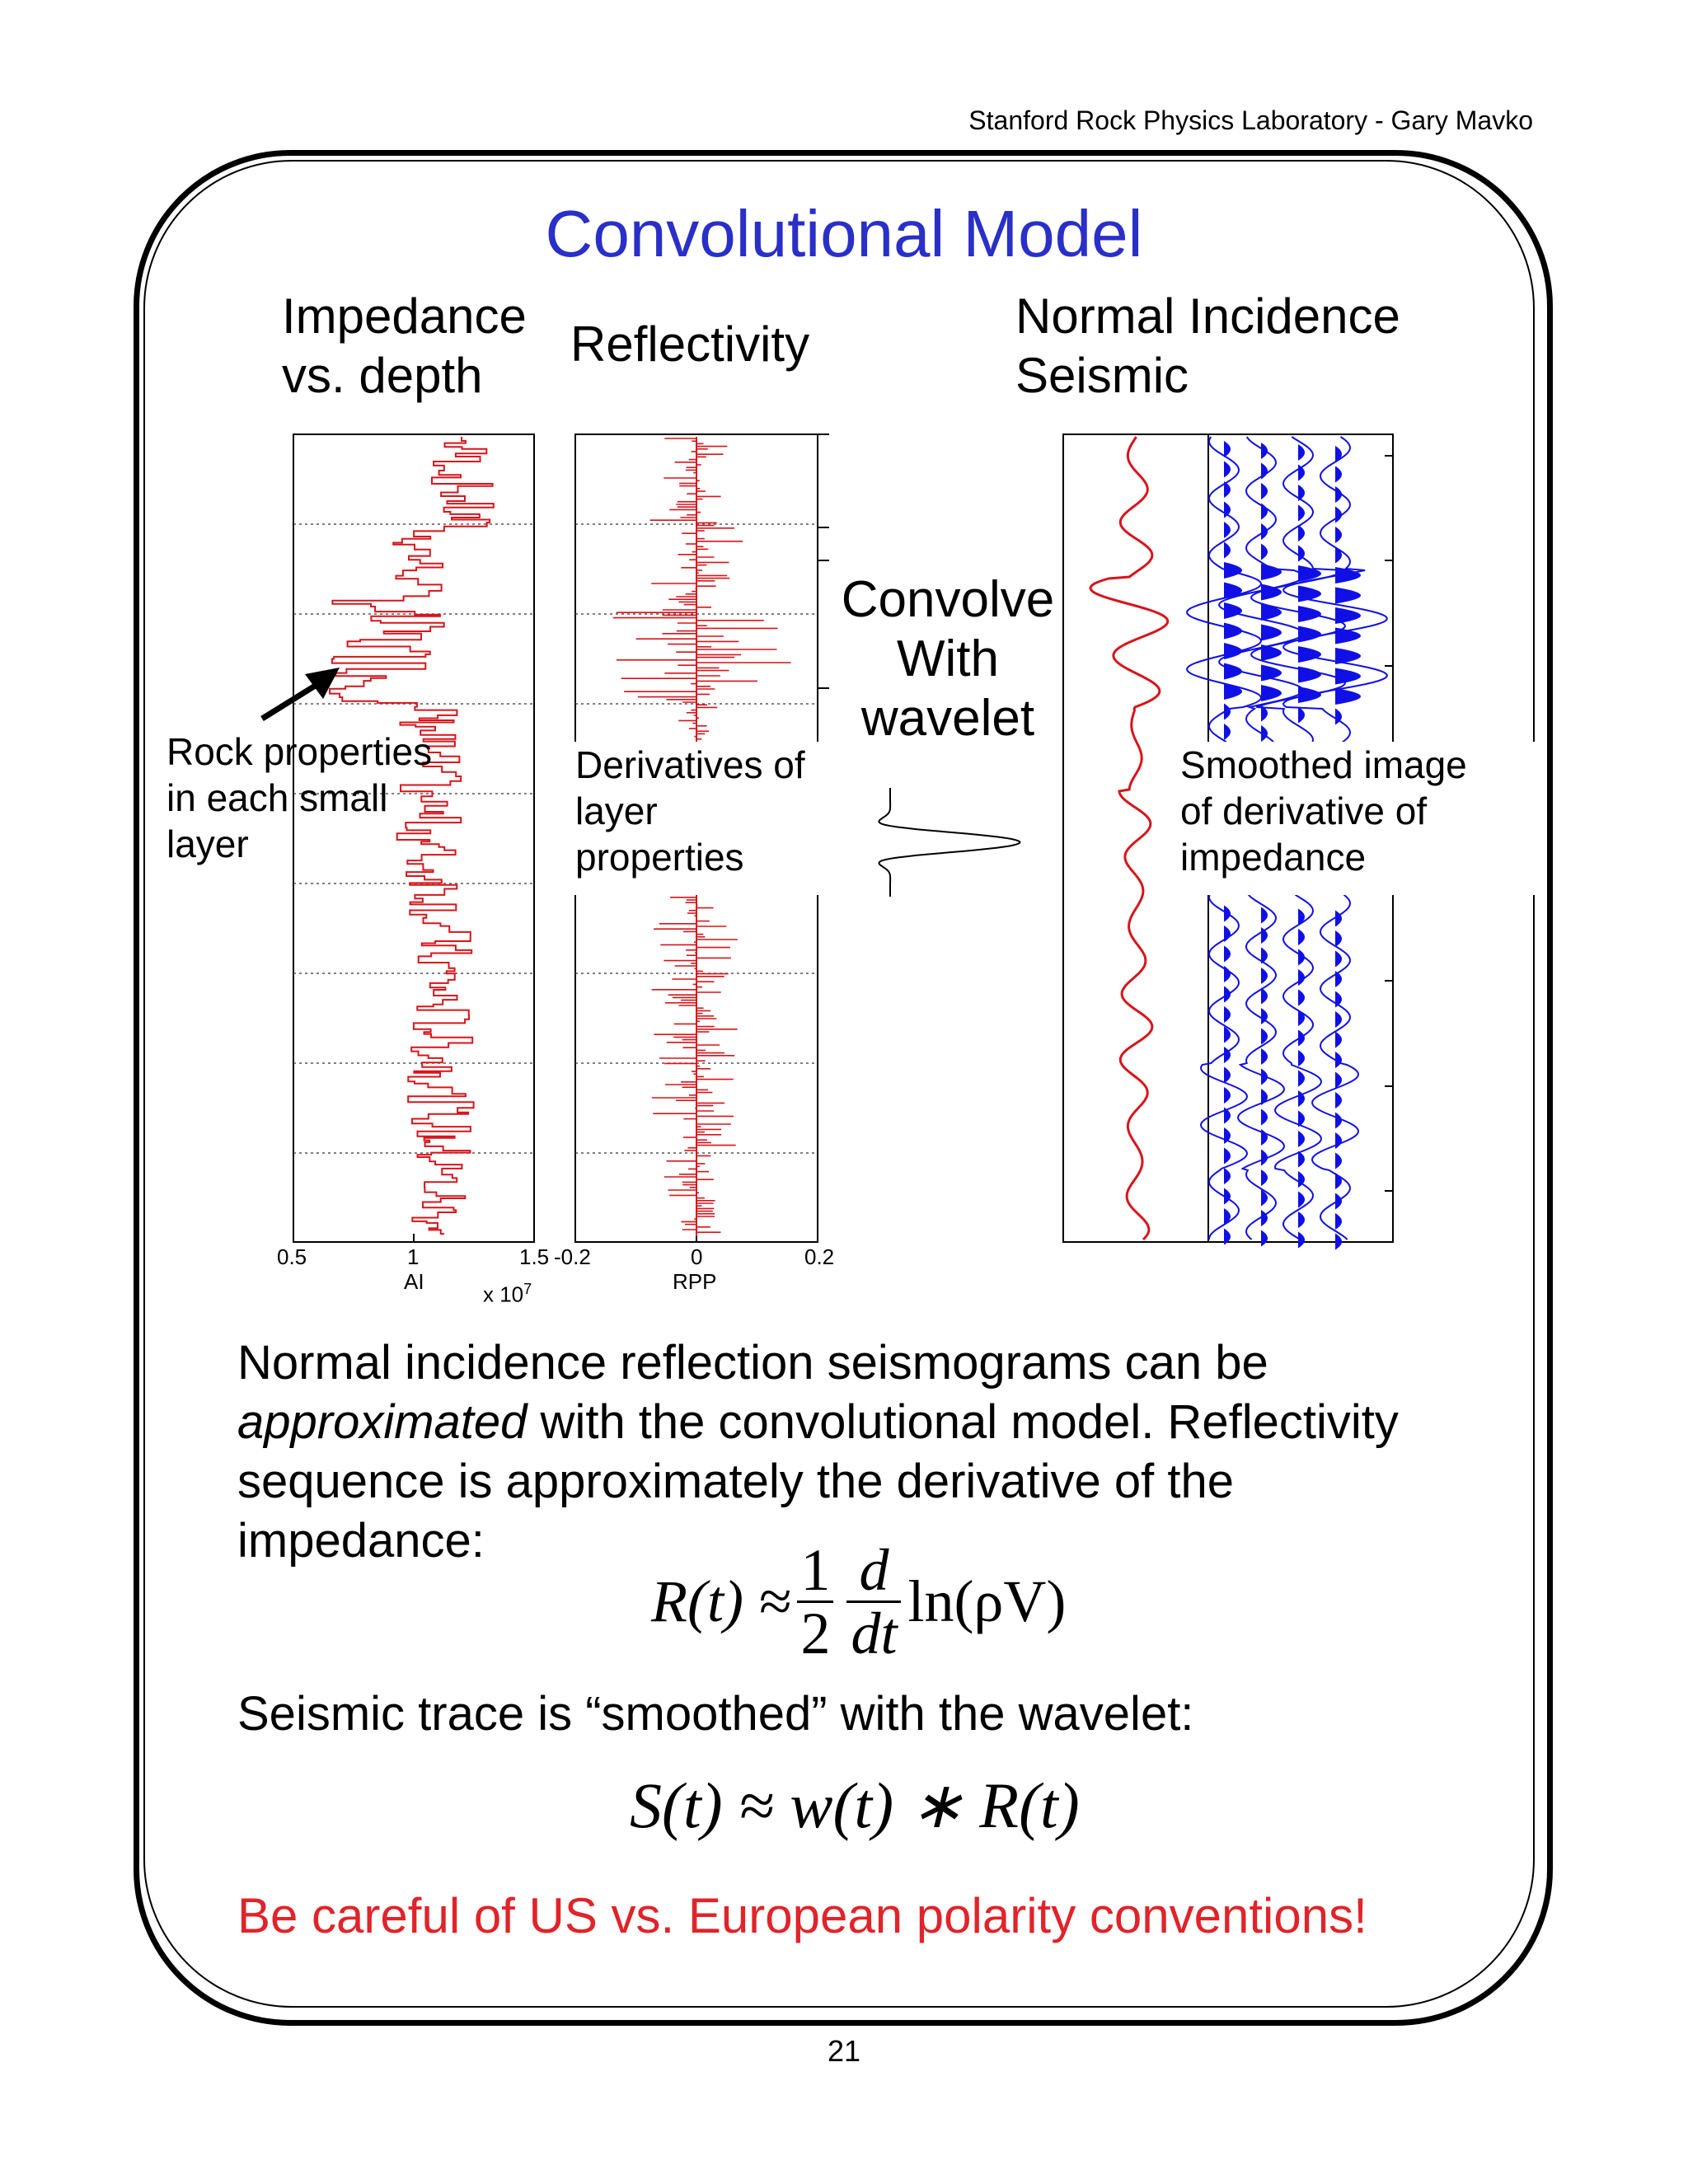 The image size is (1688, 2184). Describe the element at coordinates (1102, 375) in the screenshot. I see `seismic-heading-line2: Seismic` at that location.